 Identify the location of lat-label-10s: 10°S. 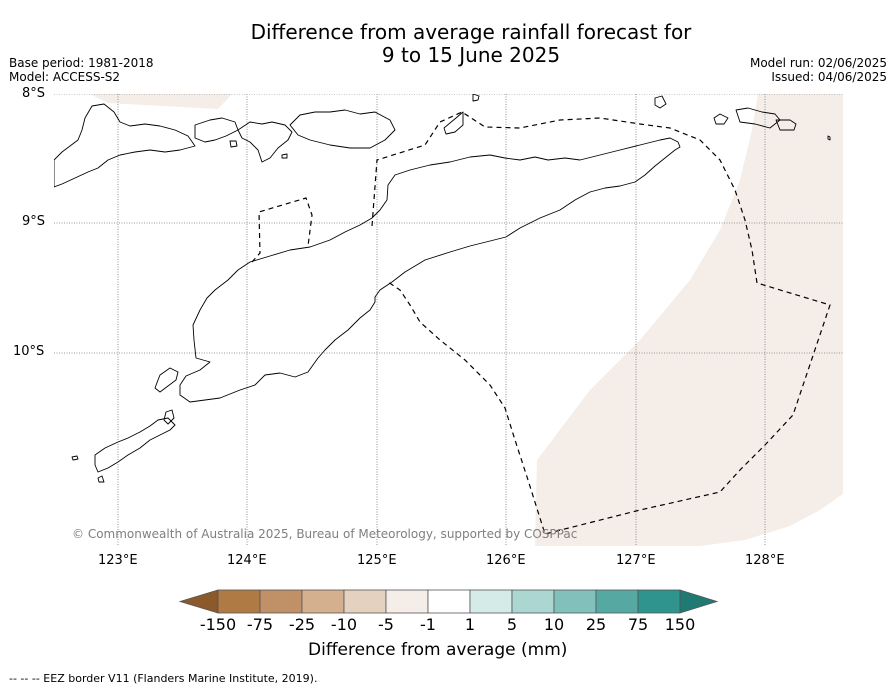
(29, 351).